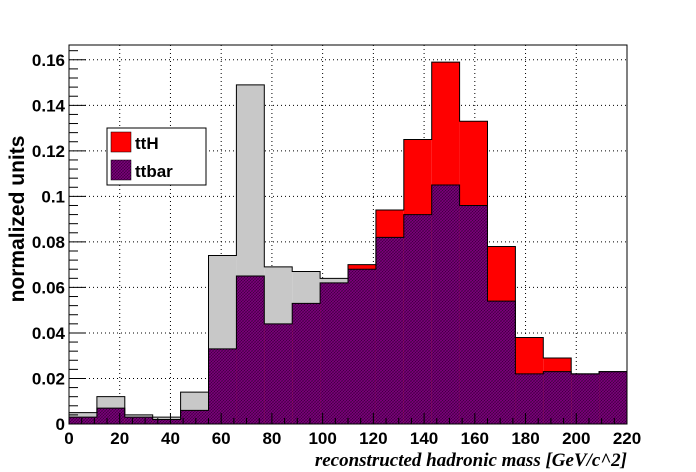 This screenshot has width=696, height=472. I want to click on x-tick-label: 200, so click(576, 438).